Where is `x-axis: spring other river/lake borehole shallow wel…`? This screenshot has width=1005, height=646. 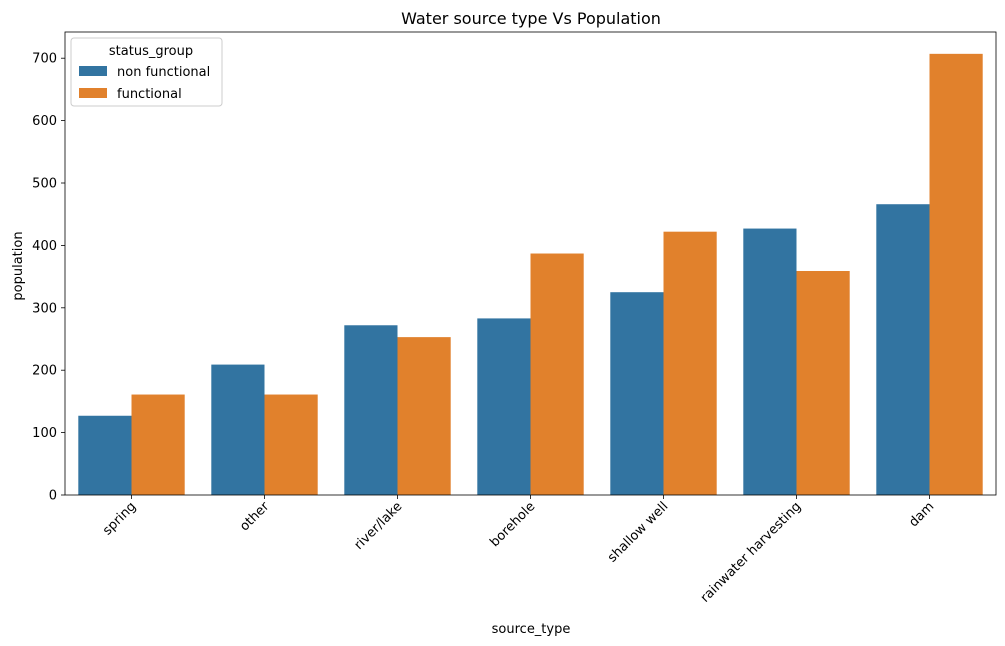
x-axis: spring other river/lake borehole shallow wel… is located at coordinates (518, 550).